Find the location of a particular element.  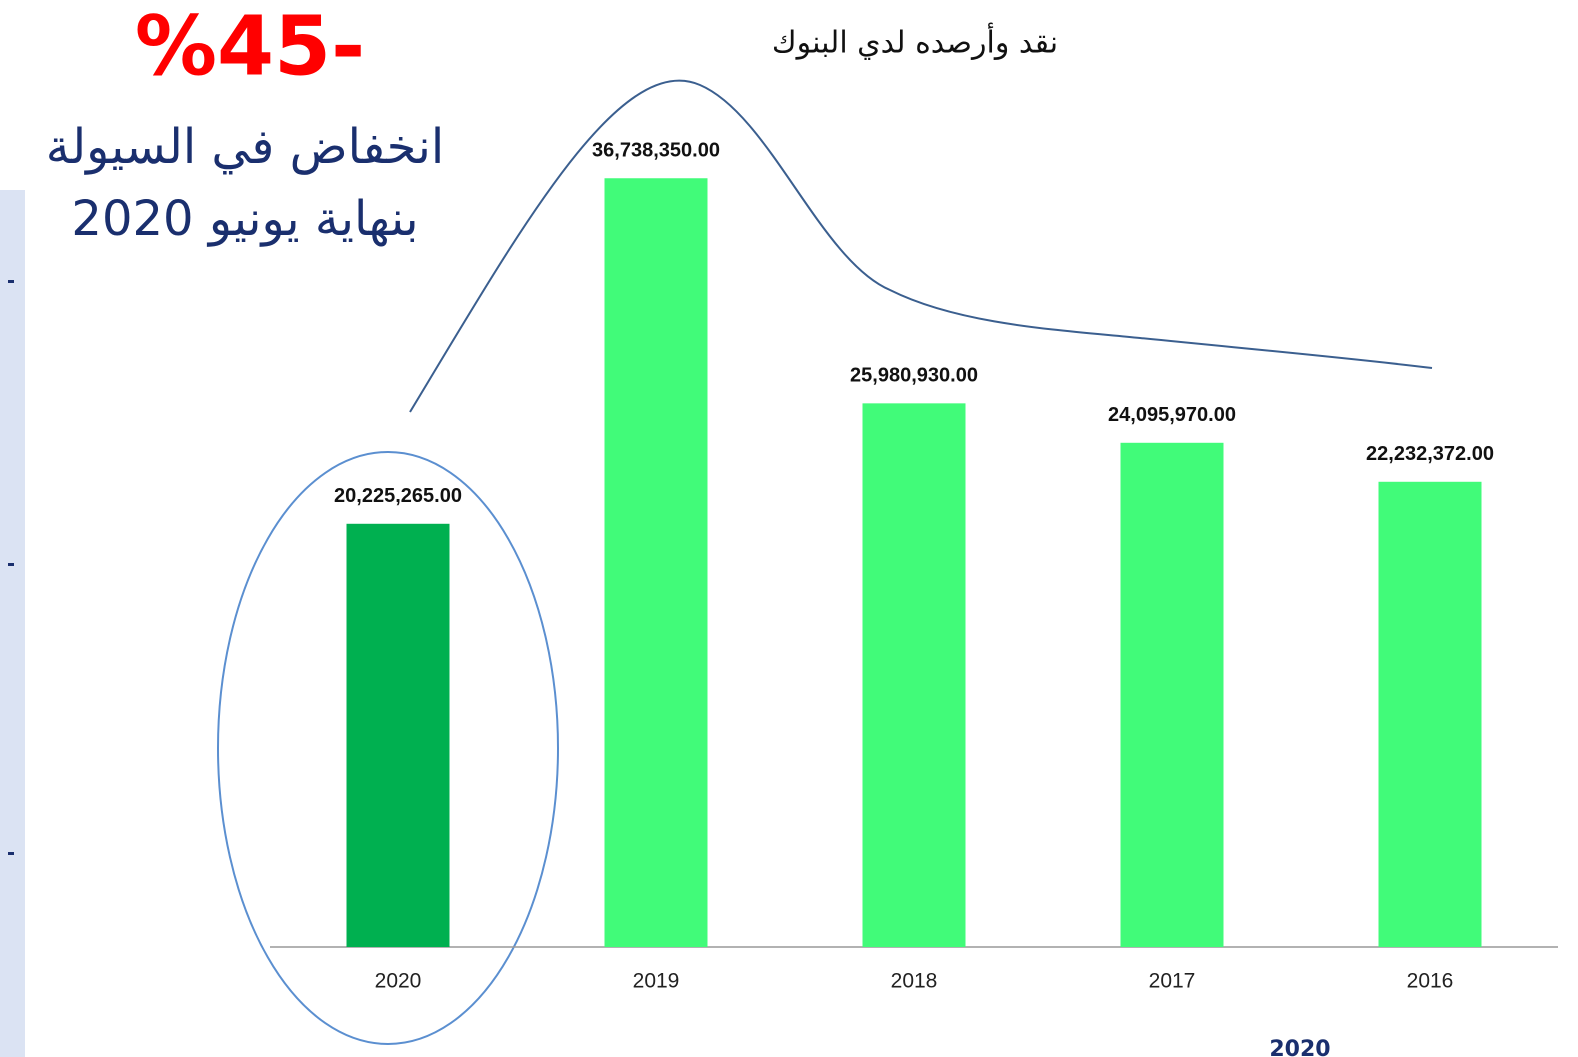

annotation-text: انخفاض في السيولة is located at coordinates (245, 147).